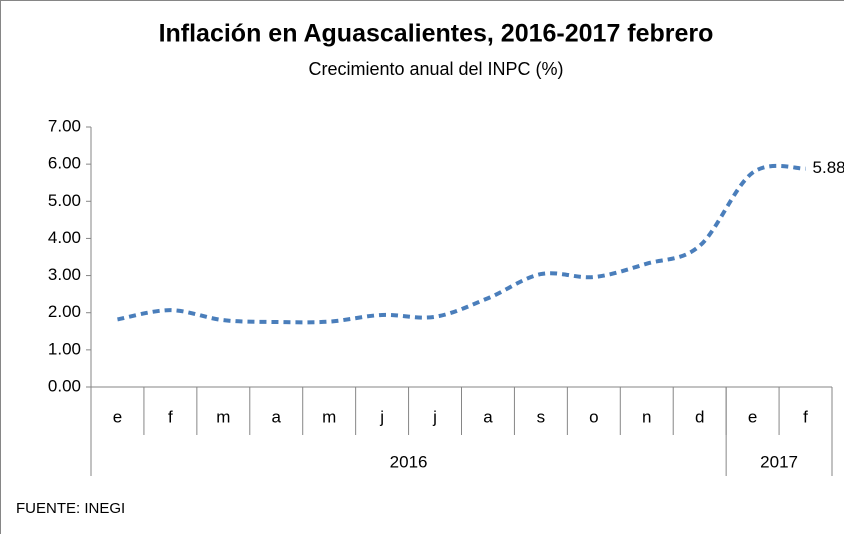  What do you see at coordinates (699, 416) in the screenshot?
I see `x-tick-label: d` at bounding box center [699, 416].